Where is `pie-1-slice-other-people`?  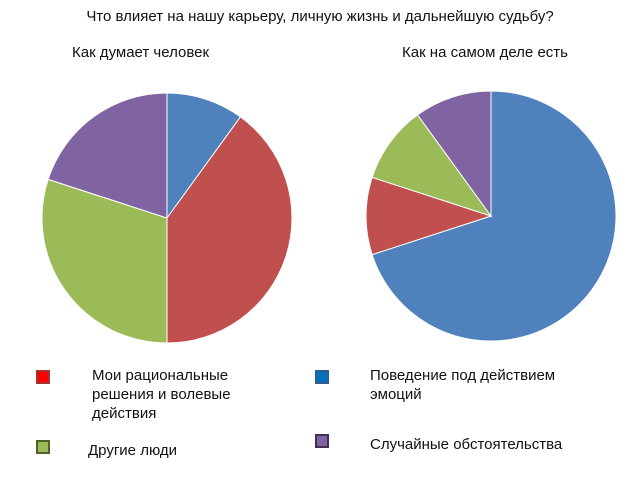
pie-1-slice-other-people is located at coordinates (104, 261).